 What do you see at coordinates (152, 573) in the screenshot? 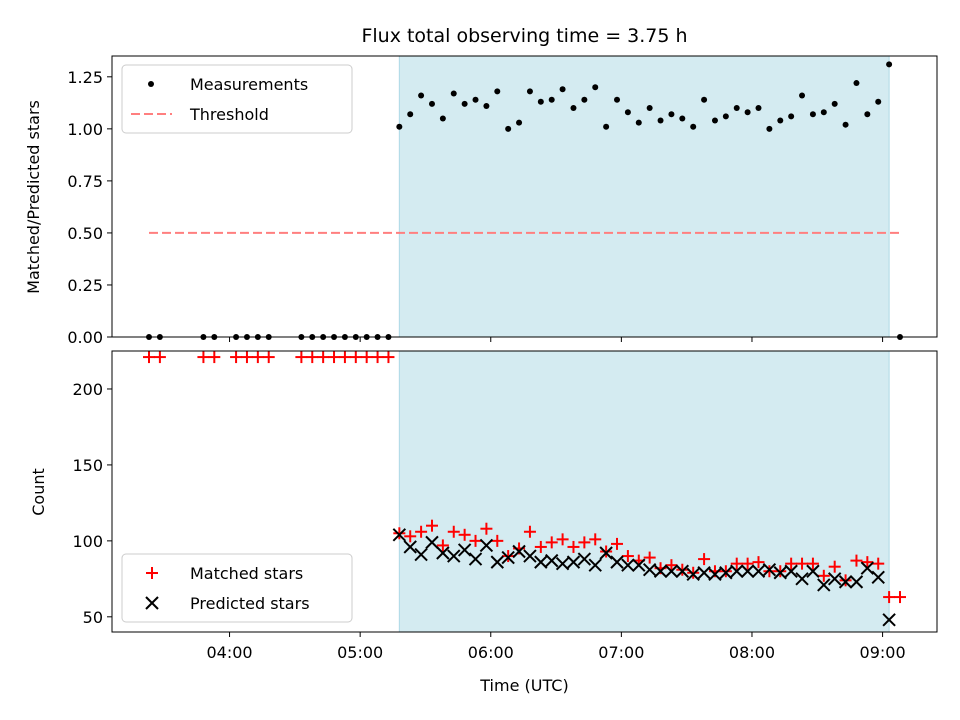
I see `legend-matched-marker` at bounding box center [152, 573].